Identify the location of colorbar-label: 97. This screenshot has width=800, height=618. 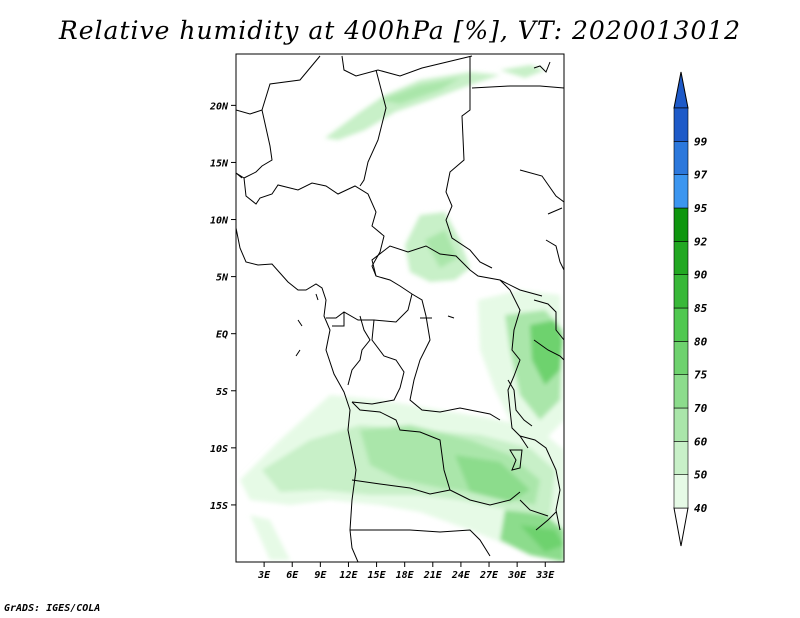
(701, 175).